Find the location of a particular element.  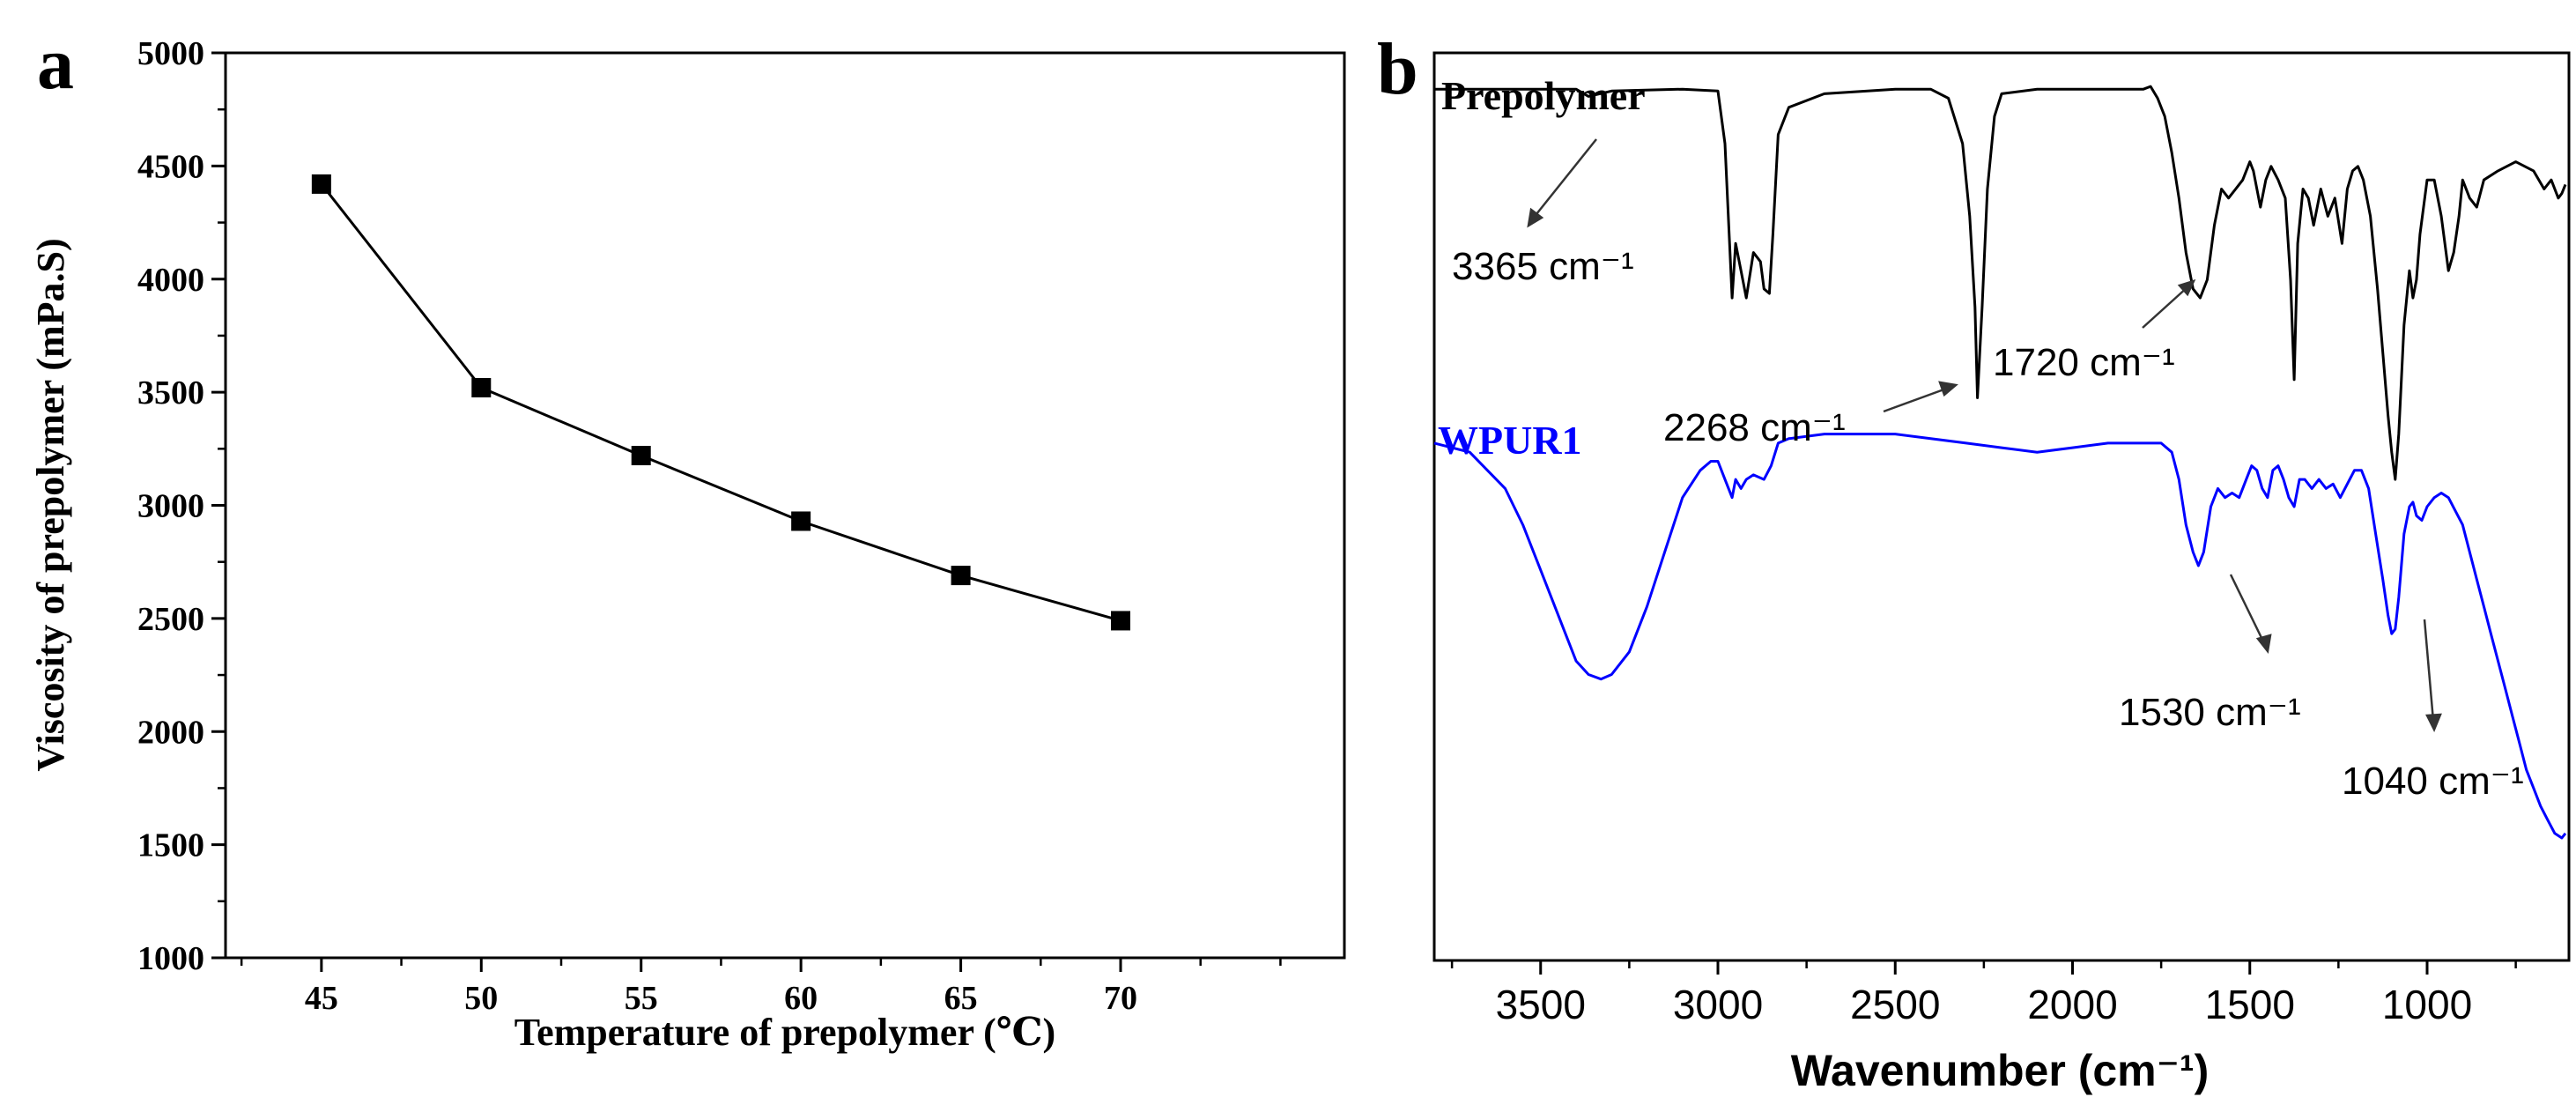

b-x-tick-label: 2000 is located at coordinates (2072, 1004).